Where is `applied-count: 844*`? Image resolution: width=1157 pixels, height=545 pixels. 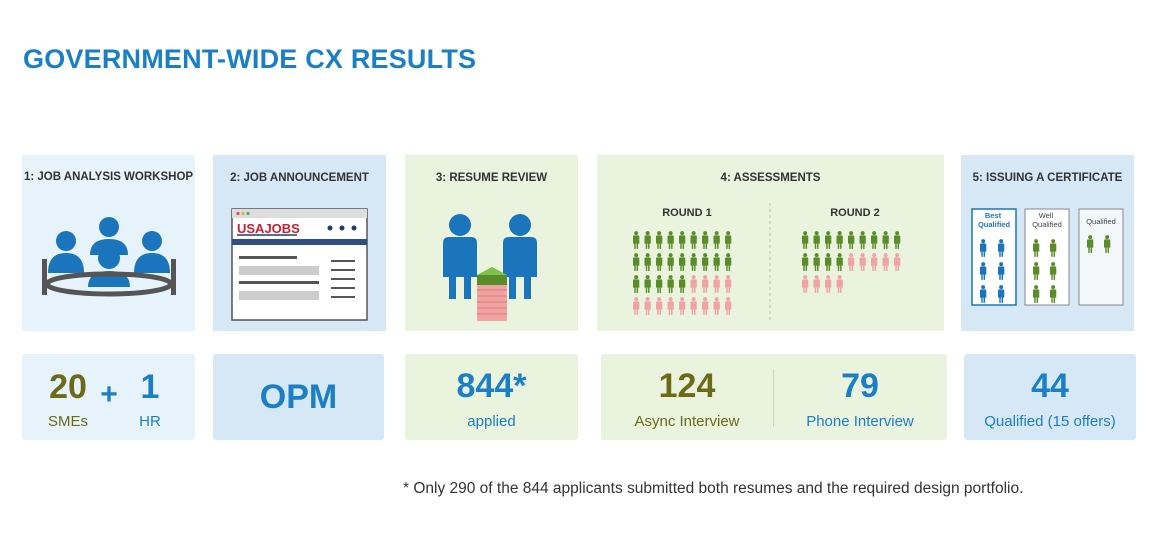
applied-count: 844* is located at coordinates (491, 386).